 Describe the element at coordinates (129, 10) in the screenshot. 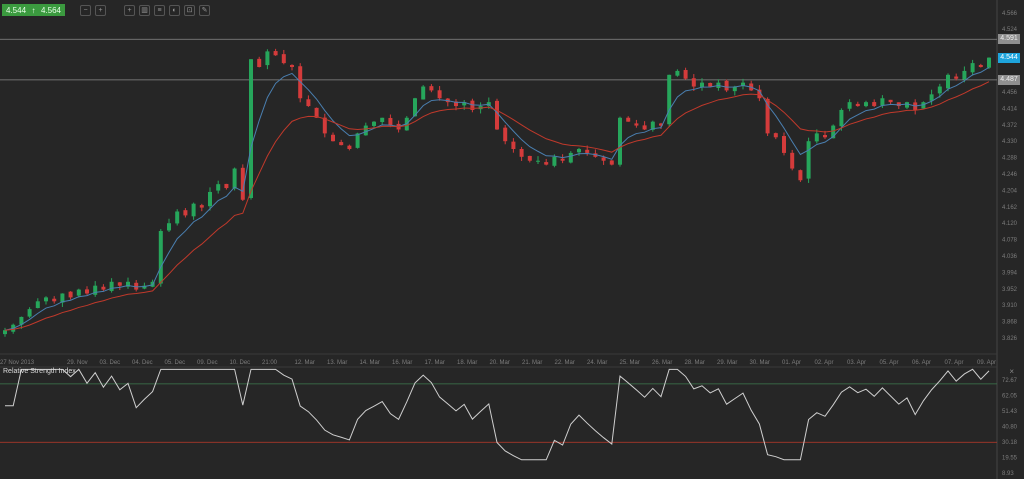

I see `crosshair-icon: +` at that location.